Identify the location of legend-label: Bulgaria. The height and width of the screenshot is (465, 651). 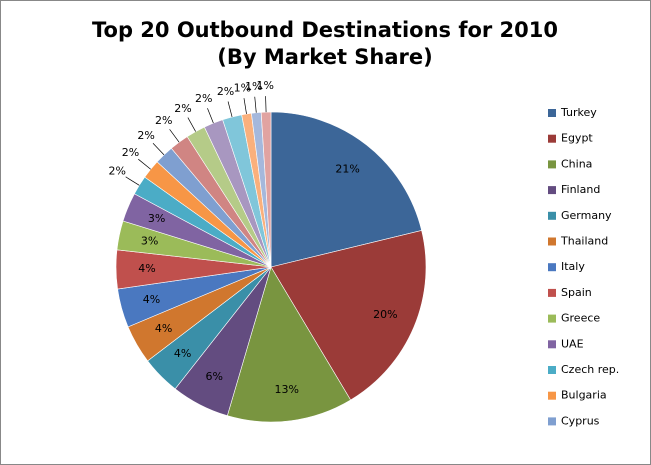
(584, 395).